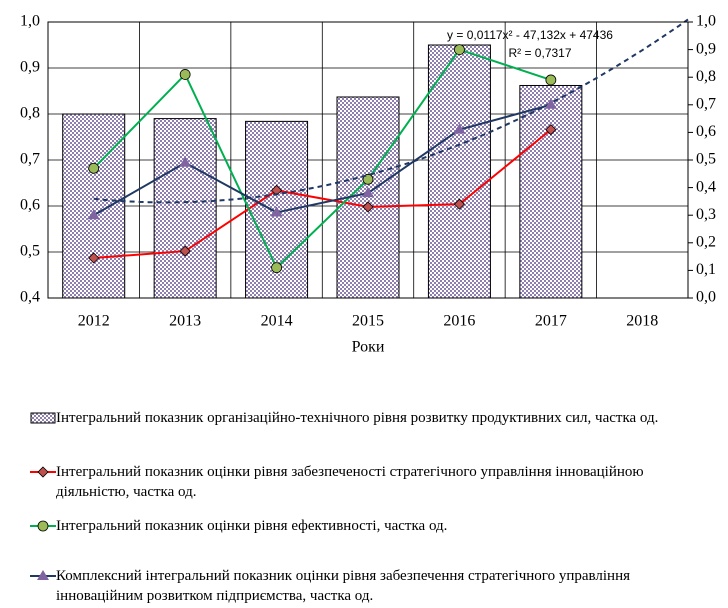 The width and height of the screenshot is (728, 608). What do you see at coordinates (706, 48) in the screenshot?
I see `y2-tick-label: 0,9` at bounding box center [706, 48].